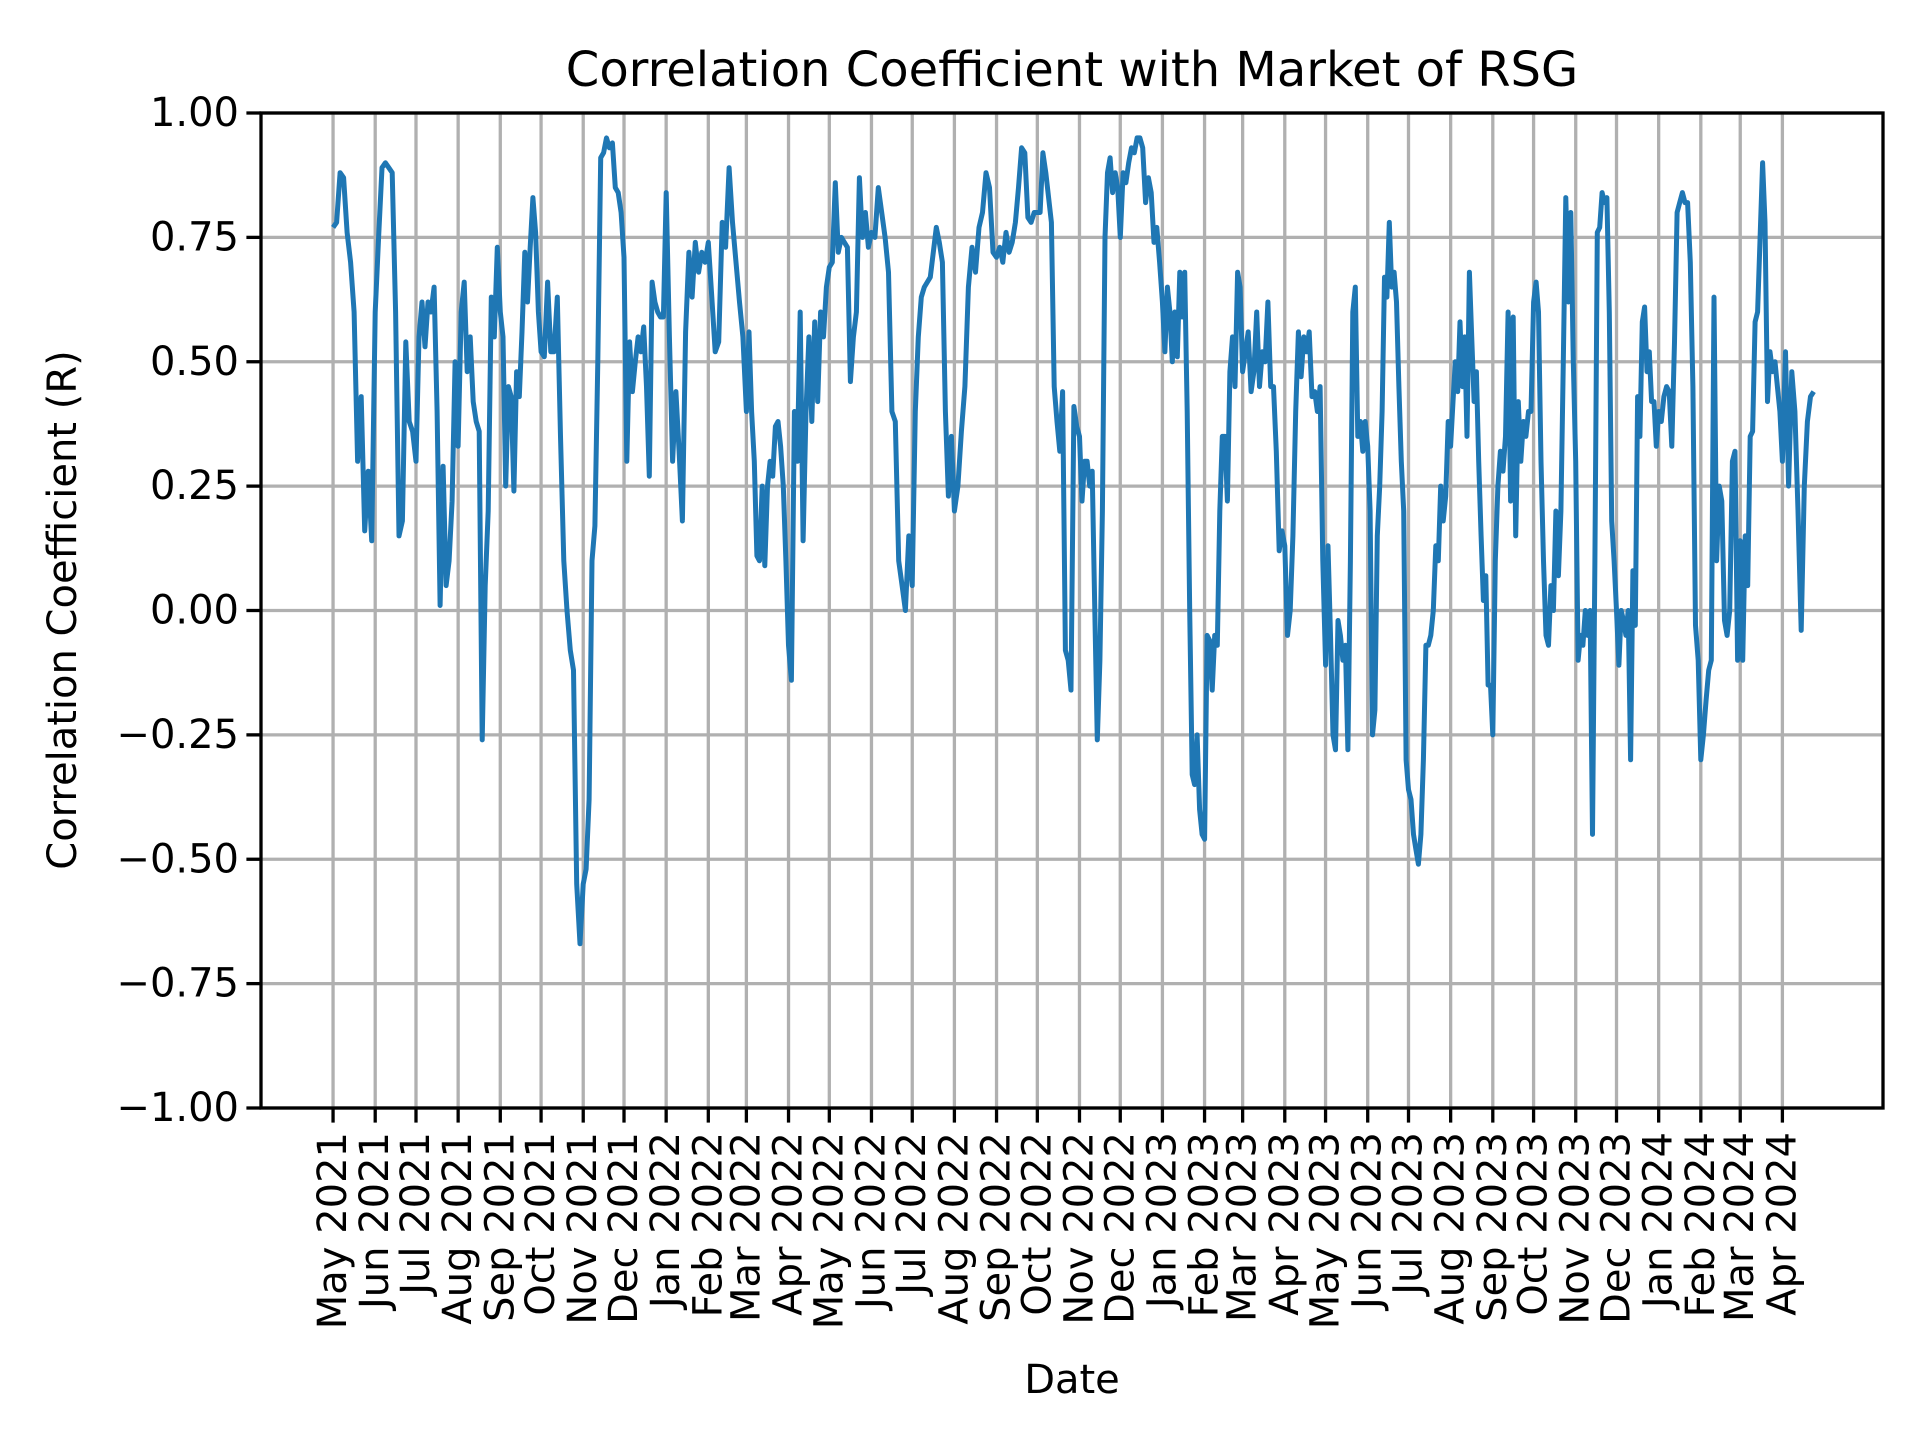 The width and height of the screenshot is (1920, 1440). What do you see at coordinates (1205, 1224) in the screenshot?
I see `x-tick-label: Feb 2023` at bounding box center [1205, 1224].